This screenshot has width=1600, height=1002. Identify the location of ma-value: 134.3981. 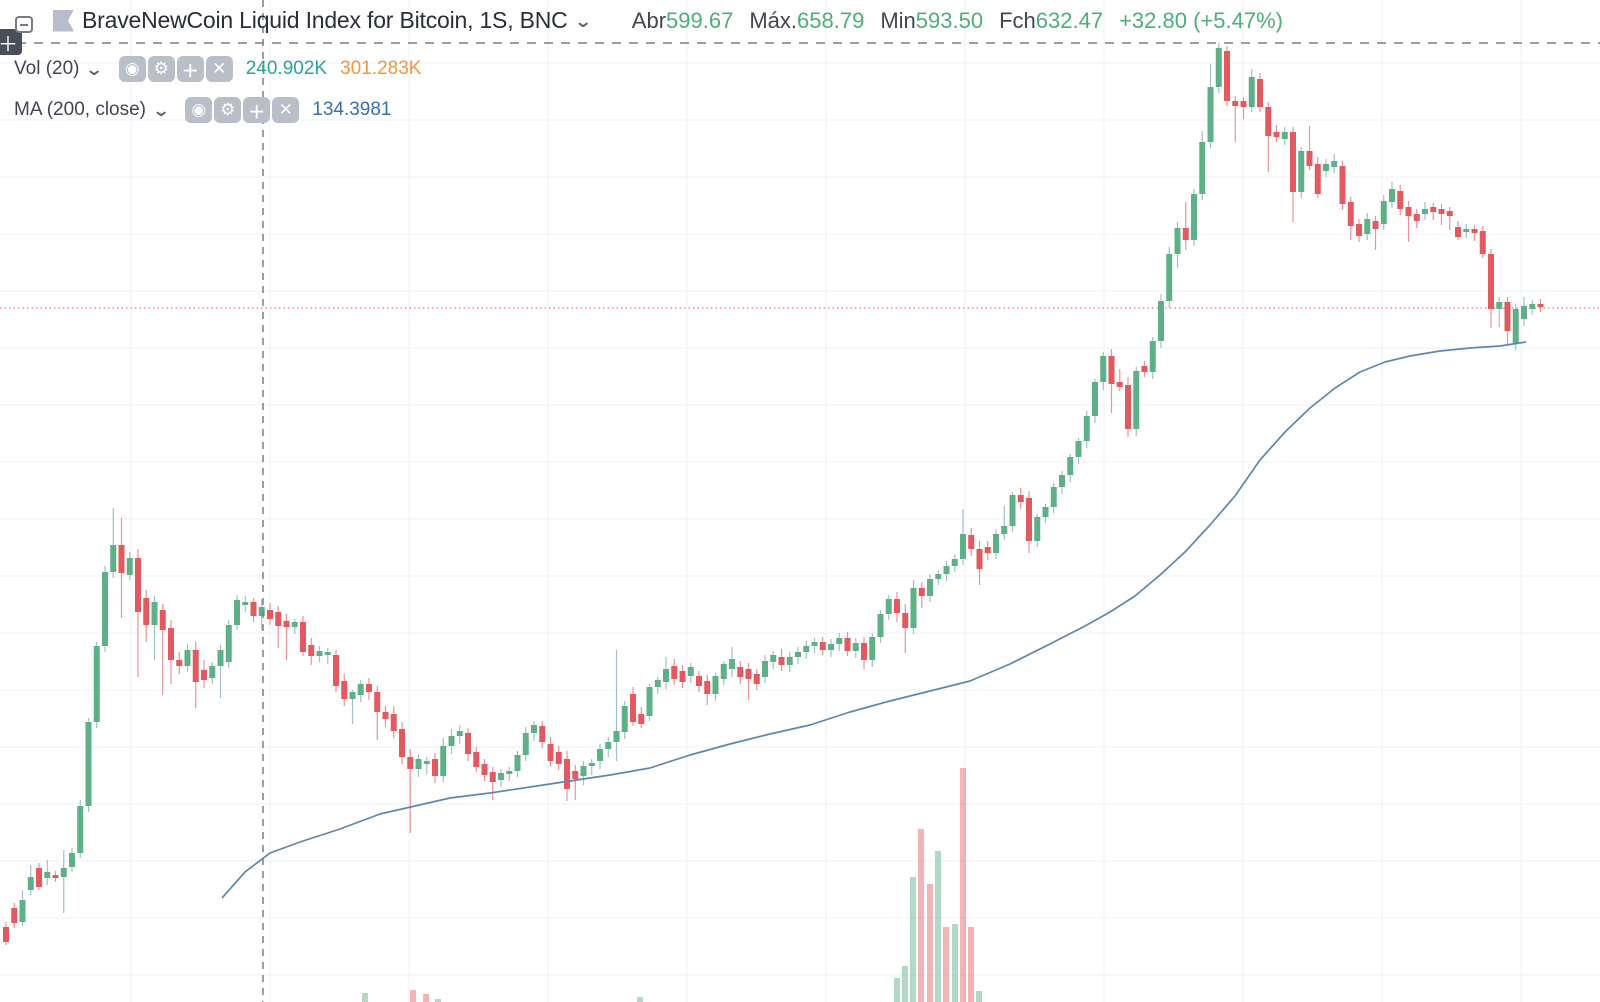
(352, 109).